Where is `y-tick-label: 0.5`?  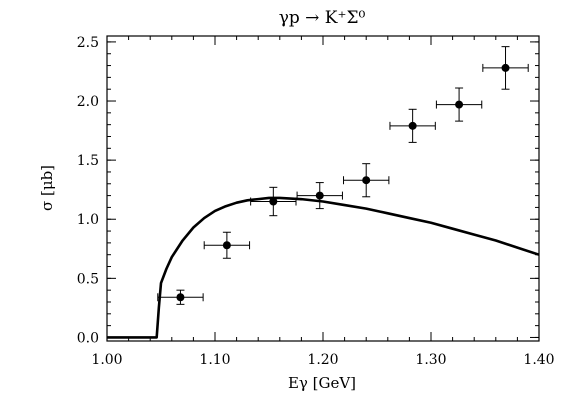 y-tick-label: 0.5 is located at coordinates (88, 279).